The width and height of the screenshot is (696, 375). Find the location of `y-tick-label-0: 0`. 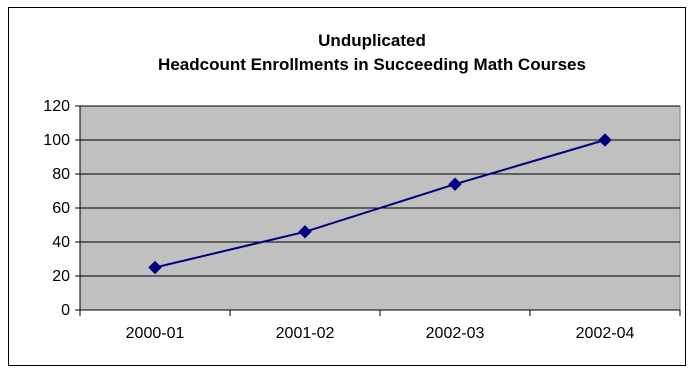

y-tick-label-0: 0 is located at coordinates (65, 310).